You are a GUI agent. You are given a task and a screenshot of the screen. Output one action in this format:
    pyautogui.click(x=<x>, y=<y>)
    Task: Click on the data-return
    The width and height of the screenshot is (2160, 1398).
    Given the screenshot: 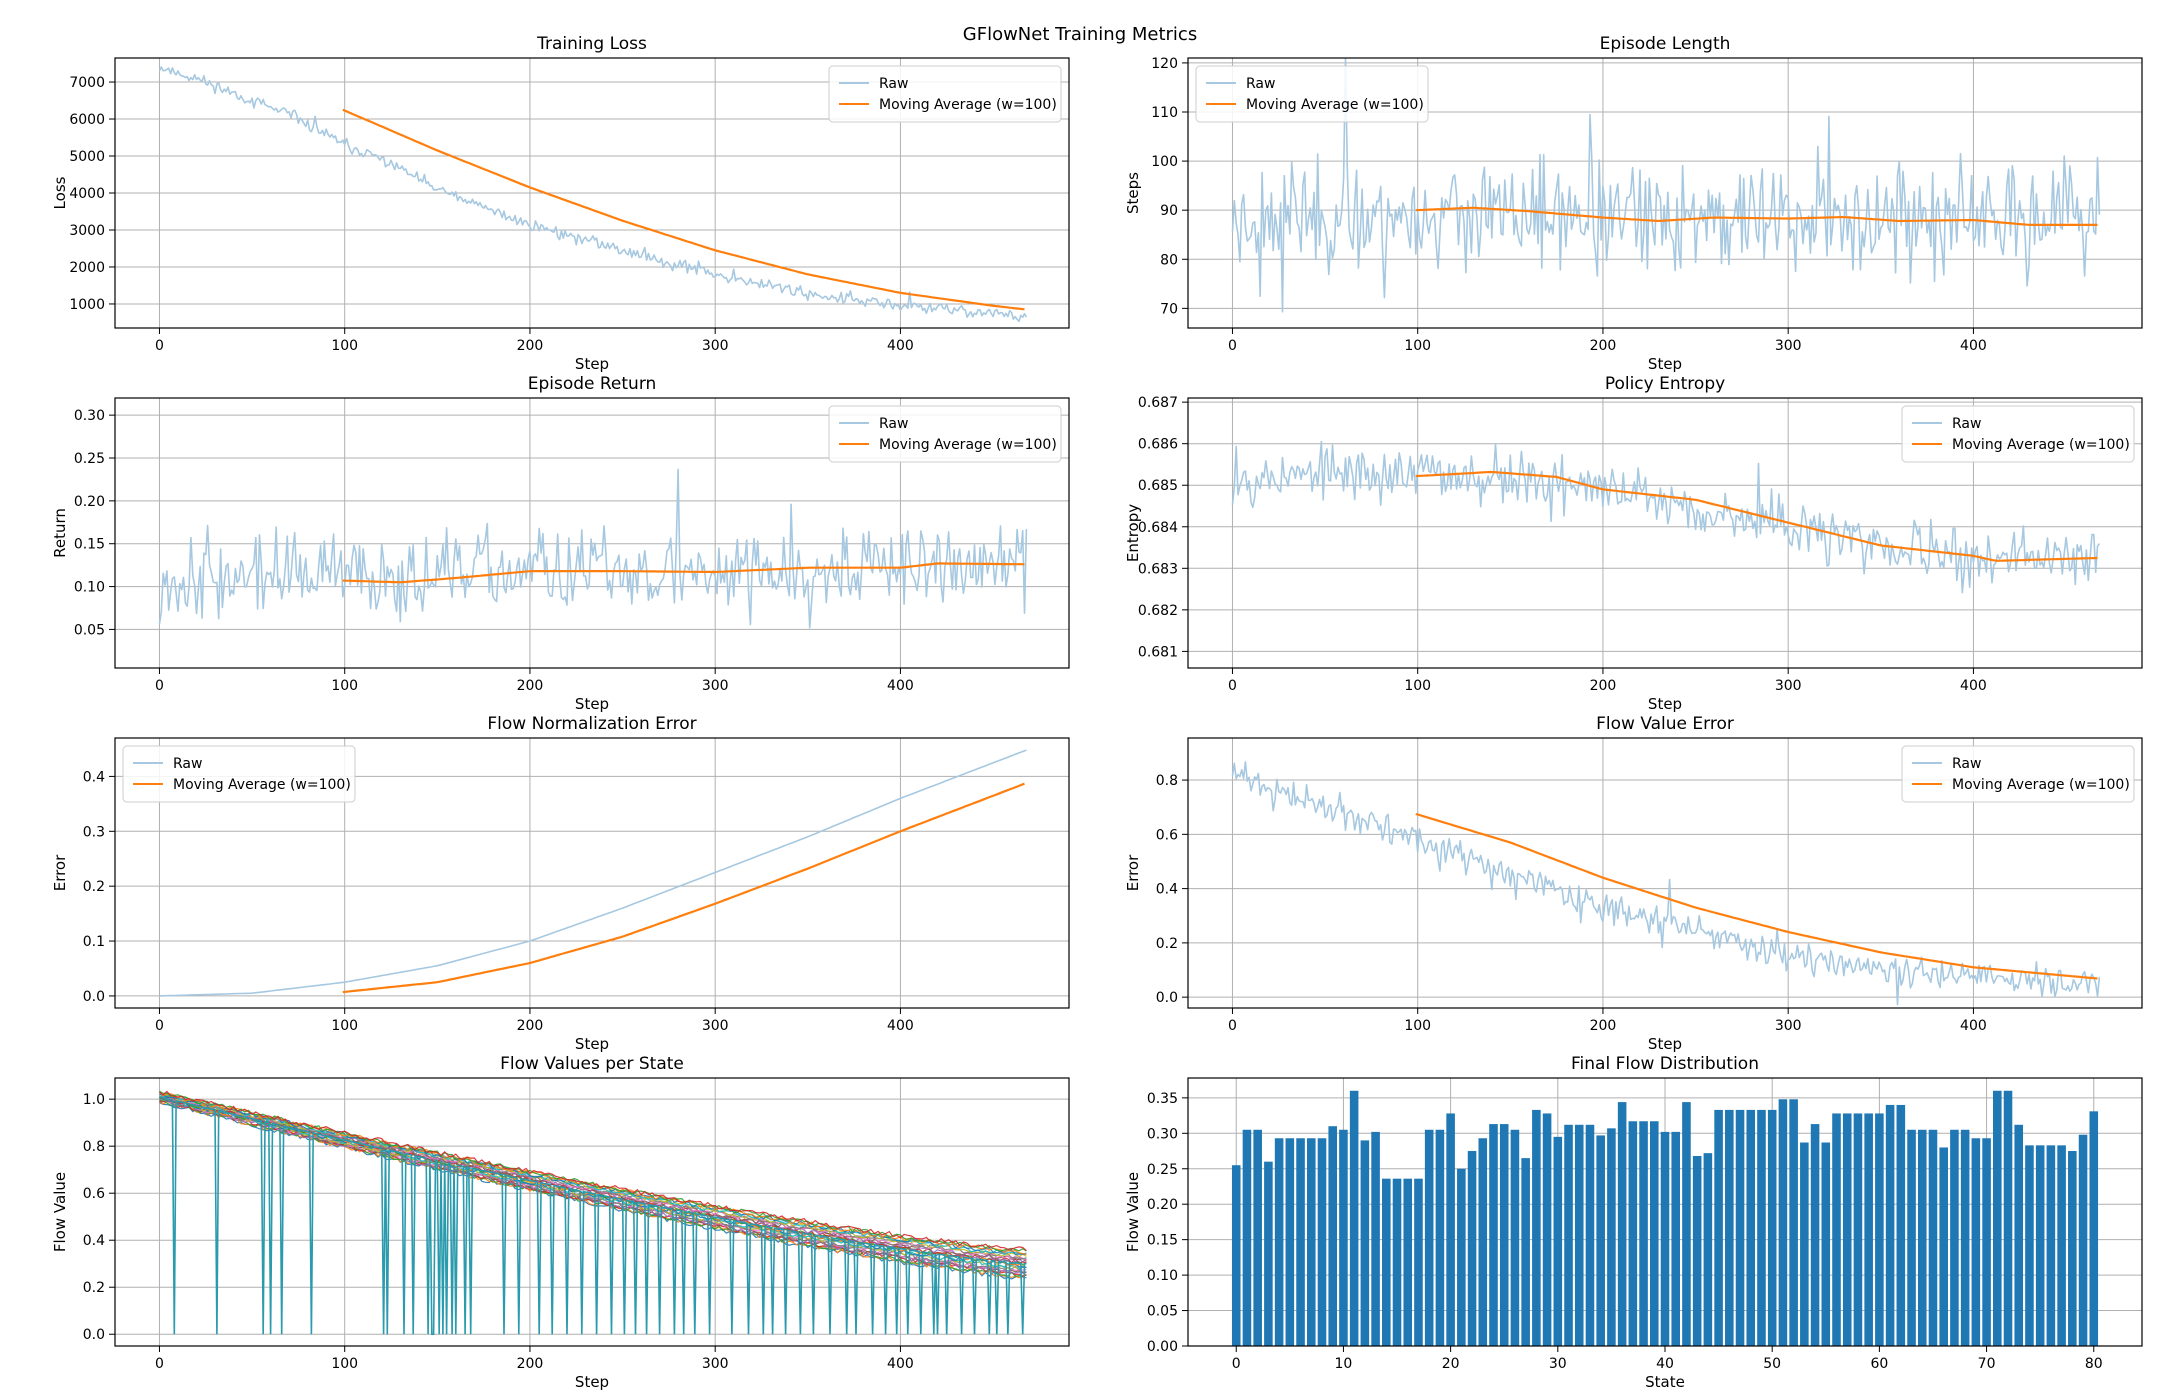 What is the action you would take?
    pyautogui.click(x=593, y=548)
    